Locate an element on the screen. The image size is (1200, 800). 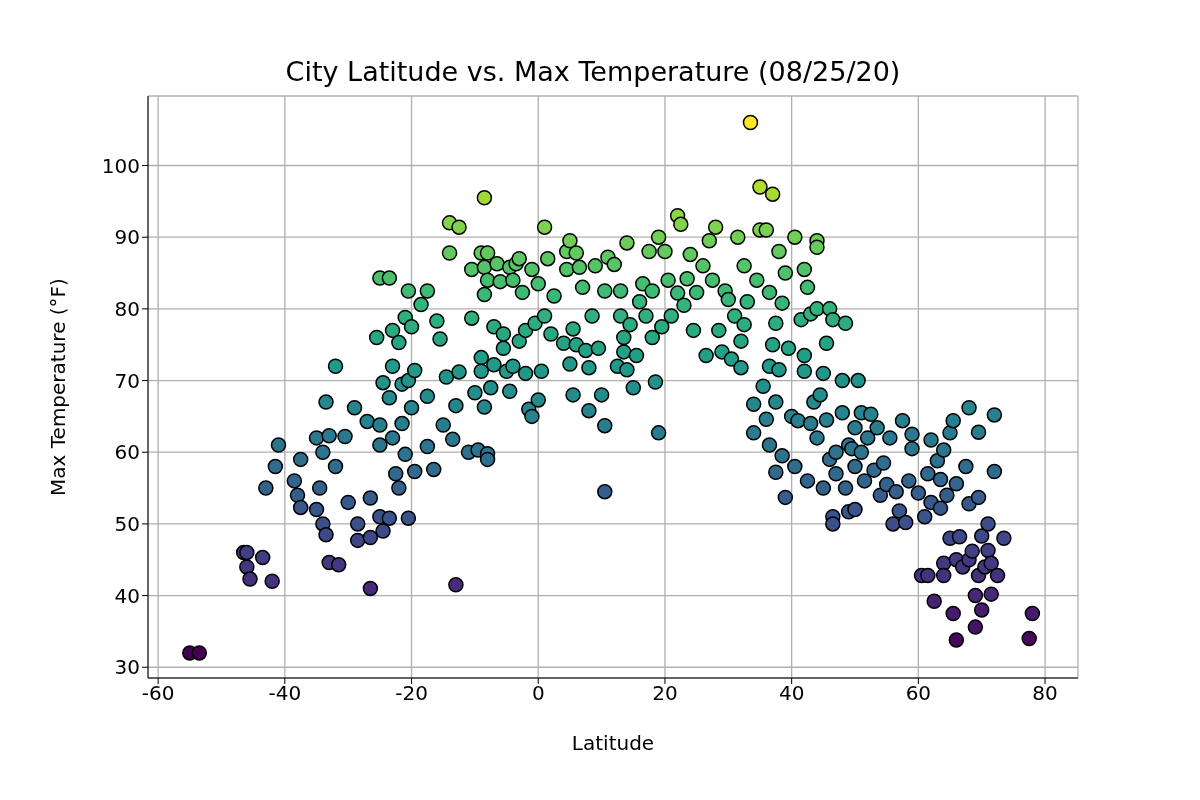
y-tick-label: 80 is located at coordinates (127, 308).